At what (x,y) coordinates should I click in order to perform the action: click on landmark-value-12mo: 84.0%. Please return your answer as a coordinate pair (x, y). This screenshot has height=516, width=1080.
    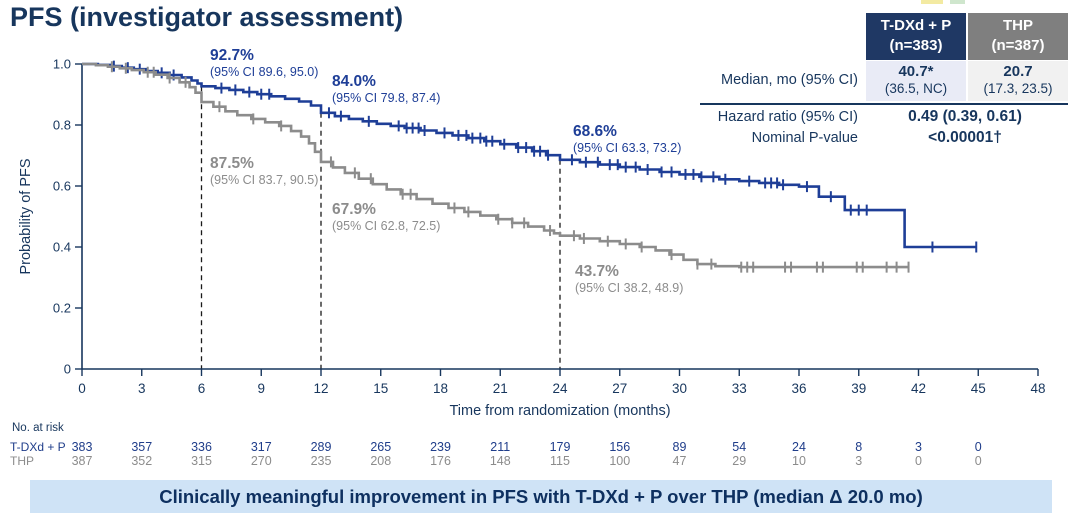
    Looking at the image, I should click on (354, 81).